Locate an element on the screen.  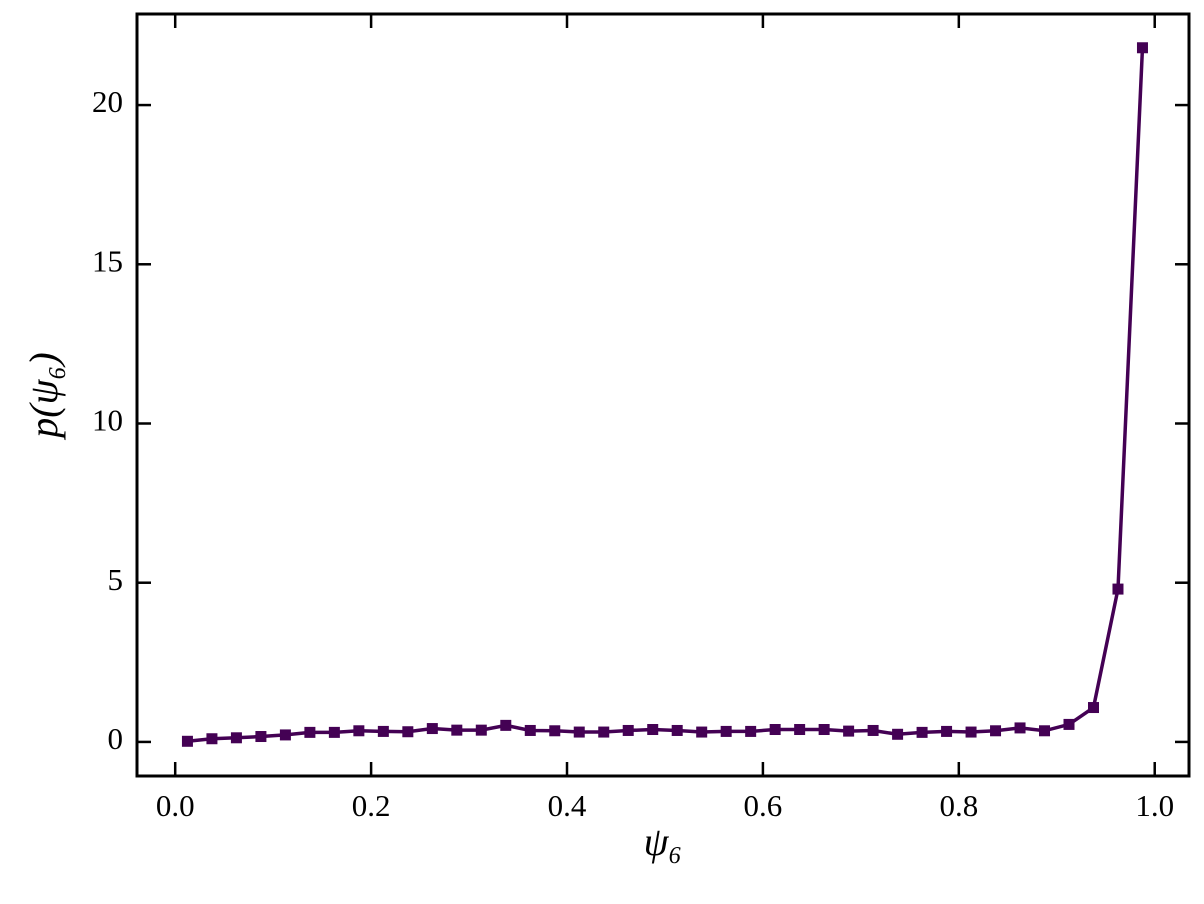
y-axis-label: p(ψ₆) is located at coordinates (43, 396).